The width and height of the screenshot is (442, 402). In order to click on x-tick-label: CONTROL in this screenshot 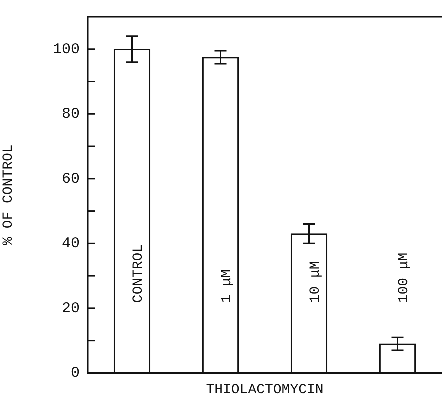, I will do `click(138, 274)`.